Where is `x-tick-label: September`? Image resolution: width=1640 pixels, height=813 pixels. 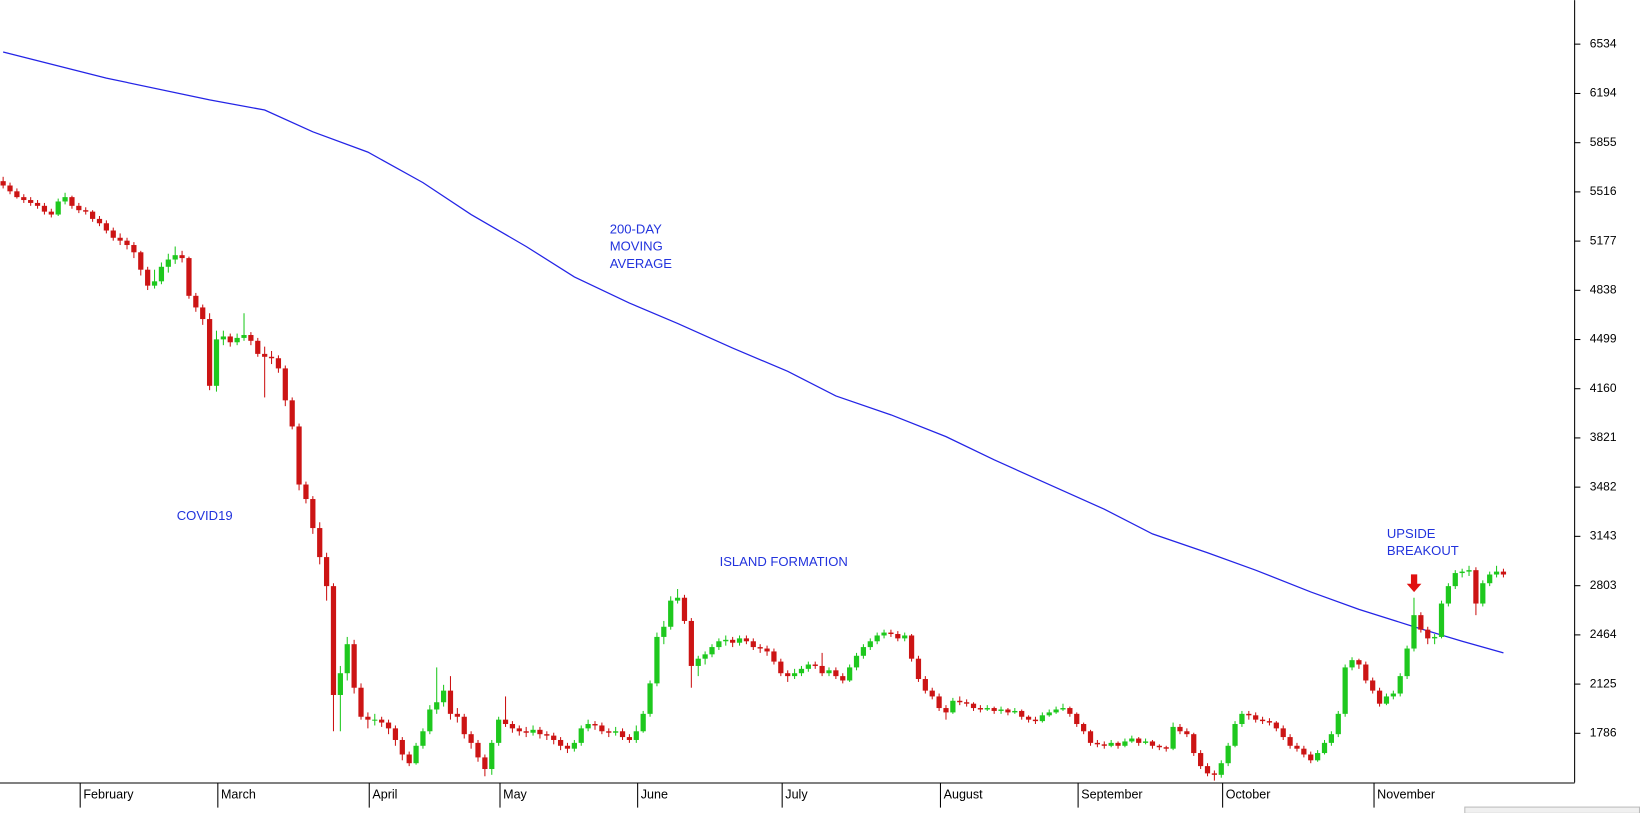 x-tick-label: September is located at coordinates (1111, 794).